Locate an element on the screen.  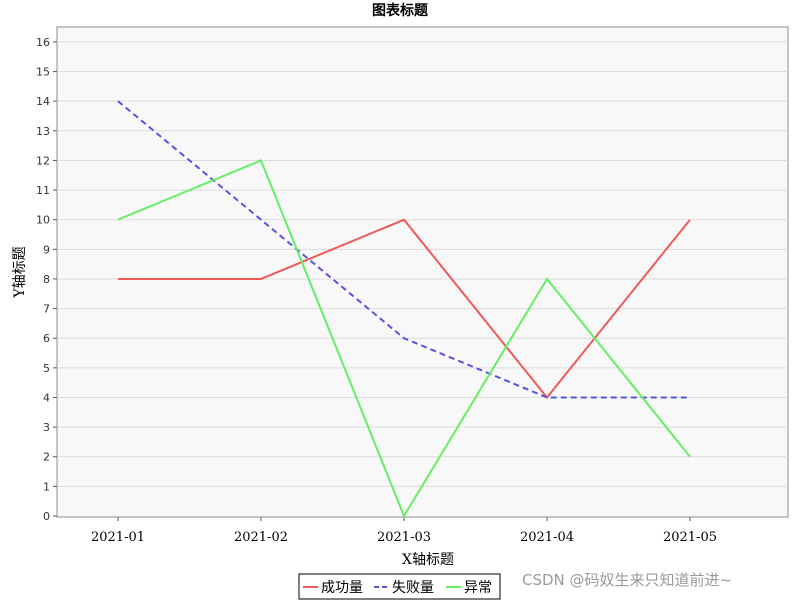
legend-label-1: 成功量 is located at coordinates (342, 588).